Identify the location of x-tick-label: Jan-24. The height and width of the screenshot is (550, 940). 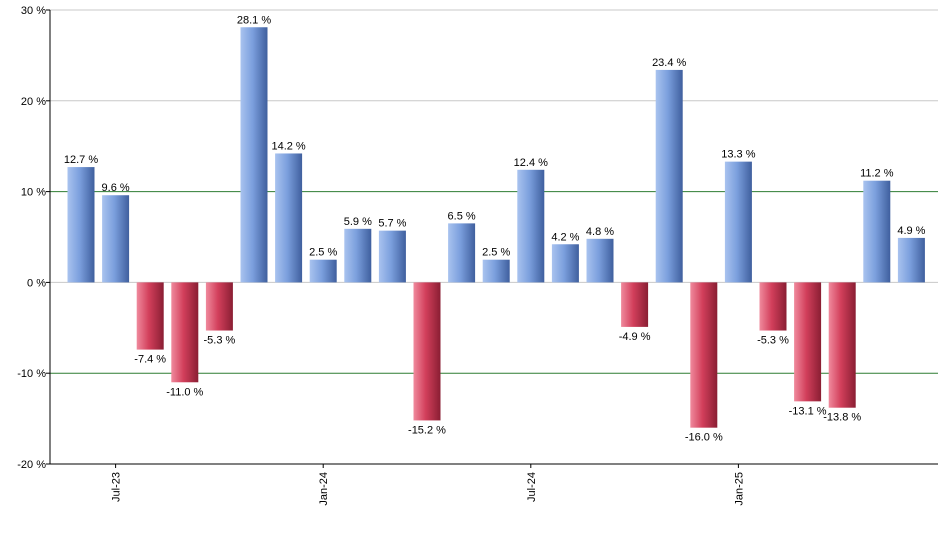
(324, 489).